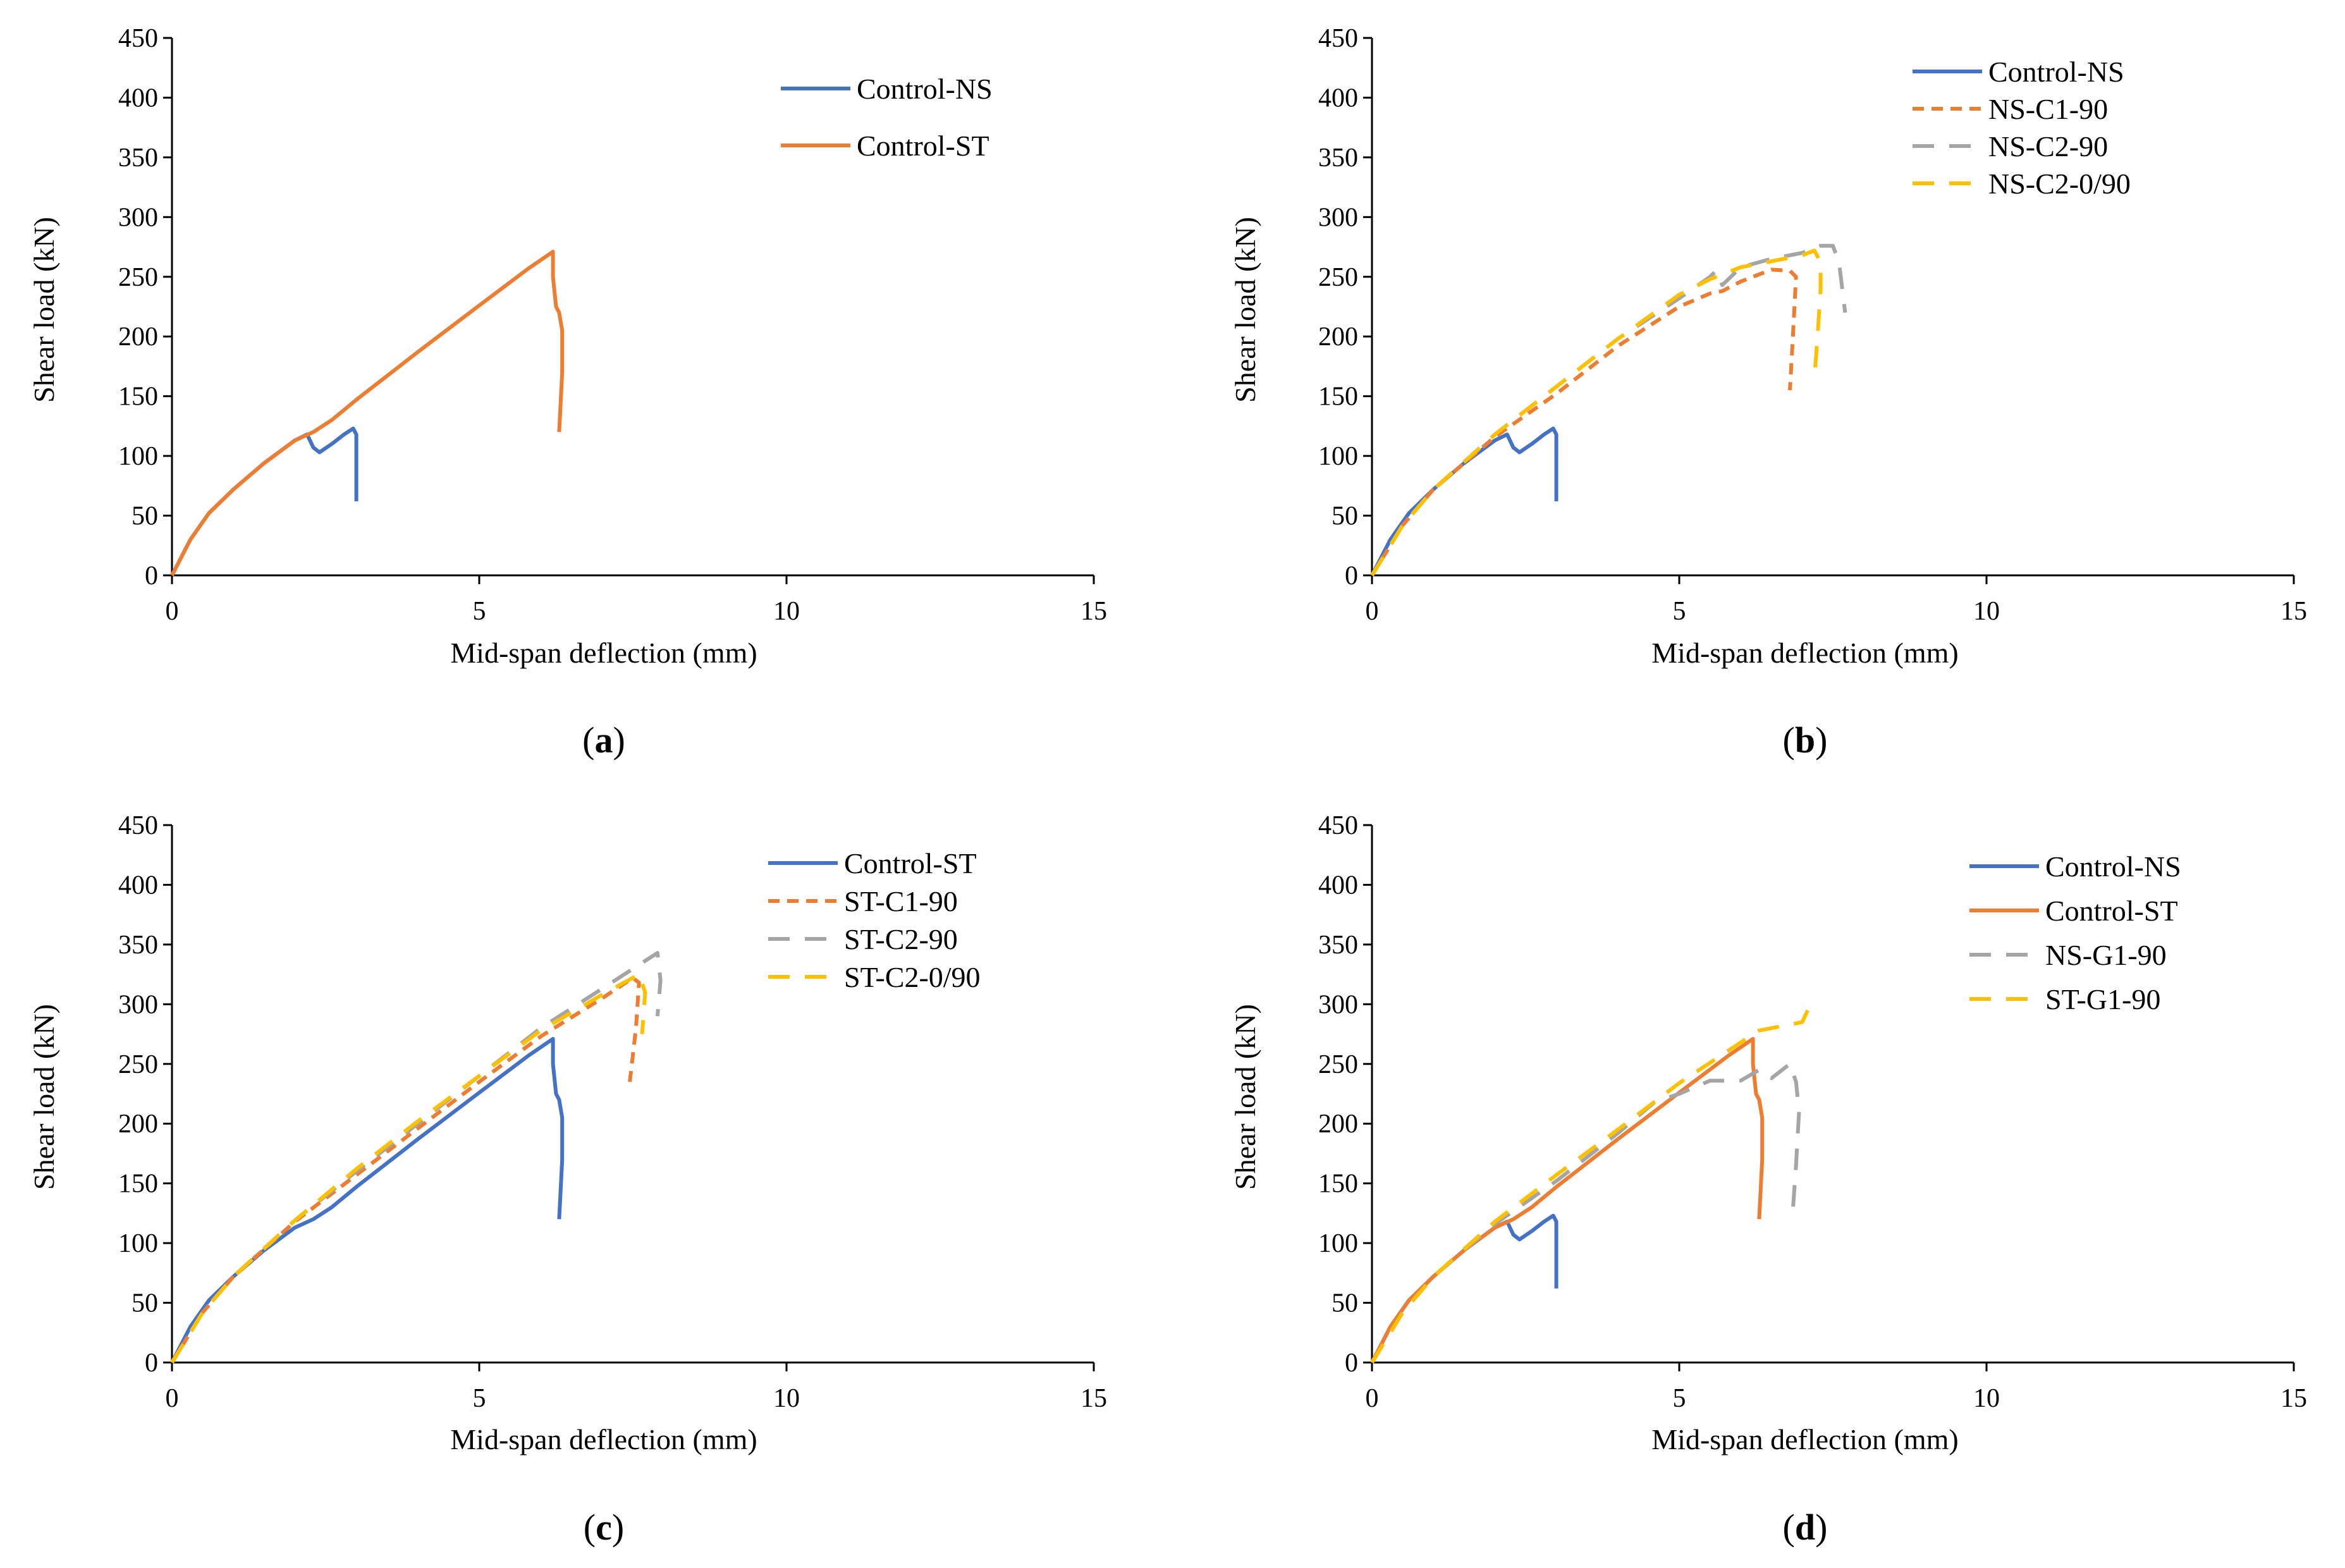 The image size is (2345, 1568). I want to click on panel-d-caption-letter: d, so click(1805, 1527).